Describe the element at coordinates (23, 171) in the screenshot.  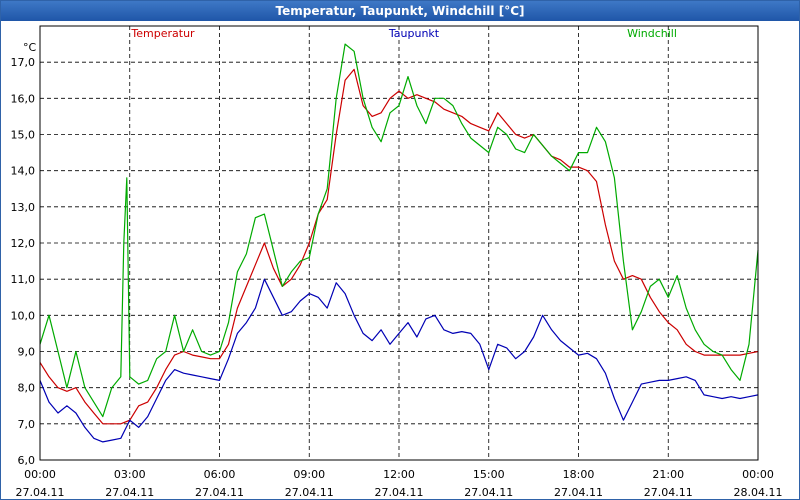
I see `y-tick-label: 14,0` at that location.